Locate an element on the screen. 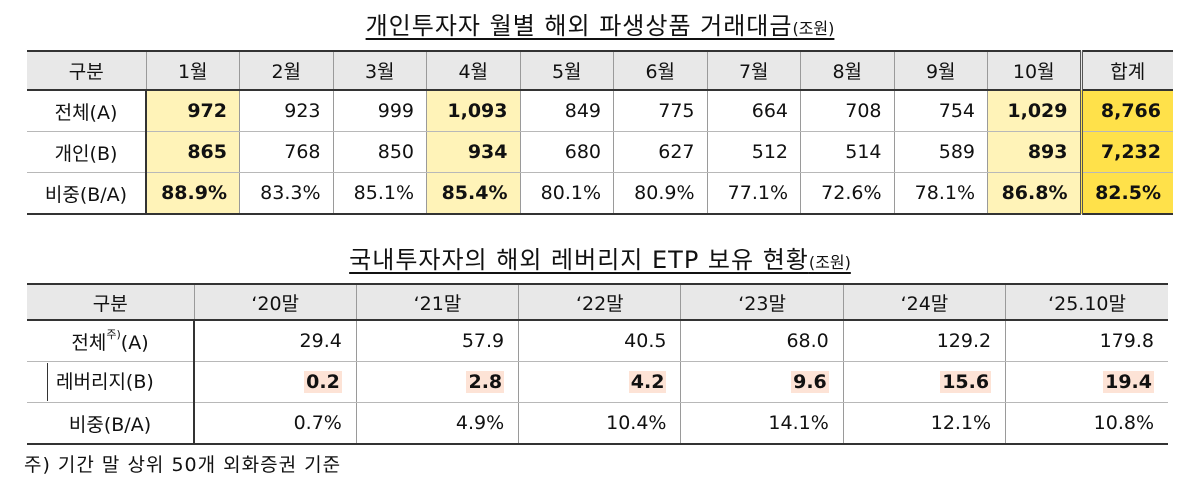 The width and height of the screenshot is (1200, 491). table-cell: 708 is located at coordinates (847, 111).